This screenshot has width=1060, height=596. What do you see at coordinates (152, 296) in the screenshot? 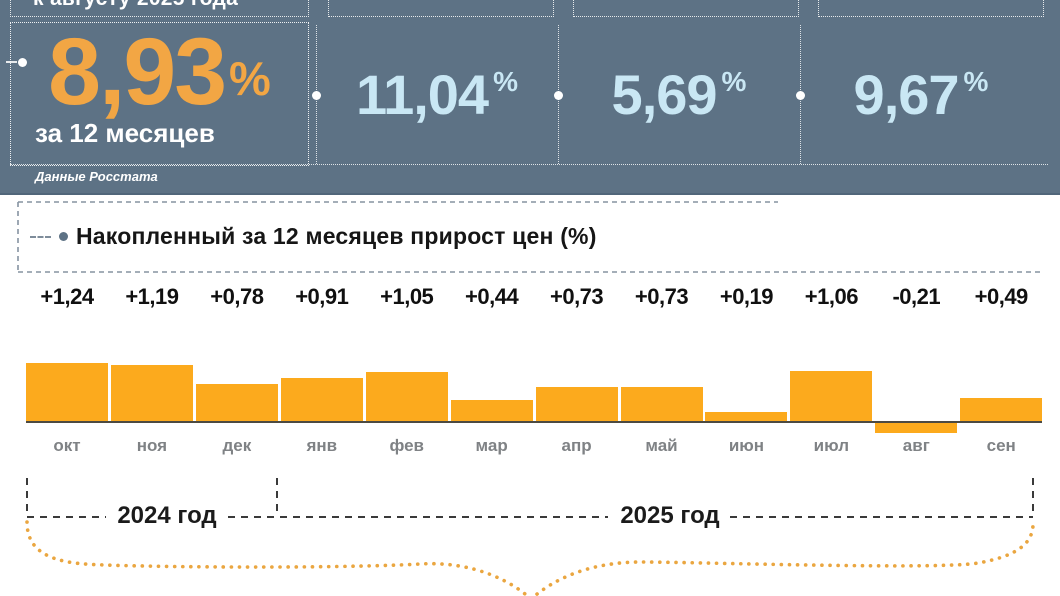
I see `bar-value-label: +1,19` at bounding box center [152, 296].